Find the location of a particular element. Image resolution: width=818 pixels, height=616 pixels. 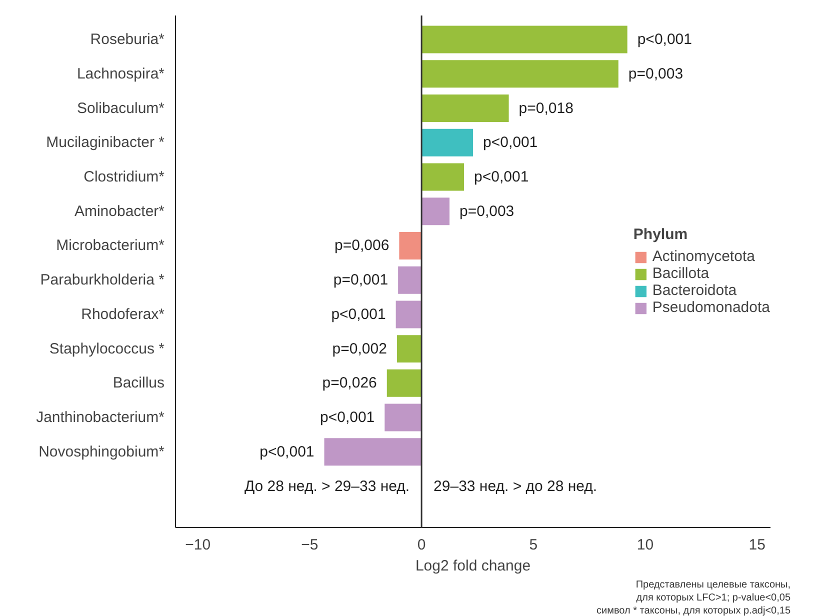

annotation: p=0,026 is located at coordinates (349, 383).